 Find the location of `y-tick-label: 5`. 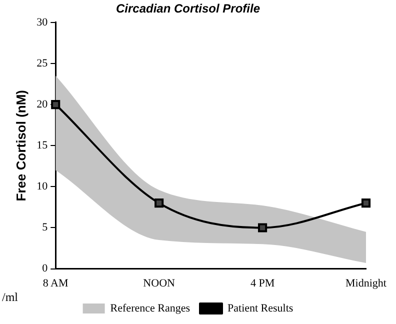

y-tick-label: 5 is located at coordinates (45, 228).